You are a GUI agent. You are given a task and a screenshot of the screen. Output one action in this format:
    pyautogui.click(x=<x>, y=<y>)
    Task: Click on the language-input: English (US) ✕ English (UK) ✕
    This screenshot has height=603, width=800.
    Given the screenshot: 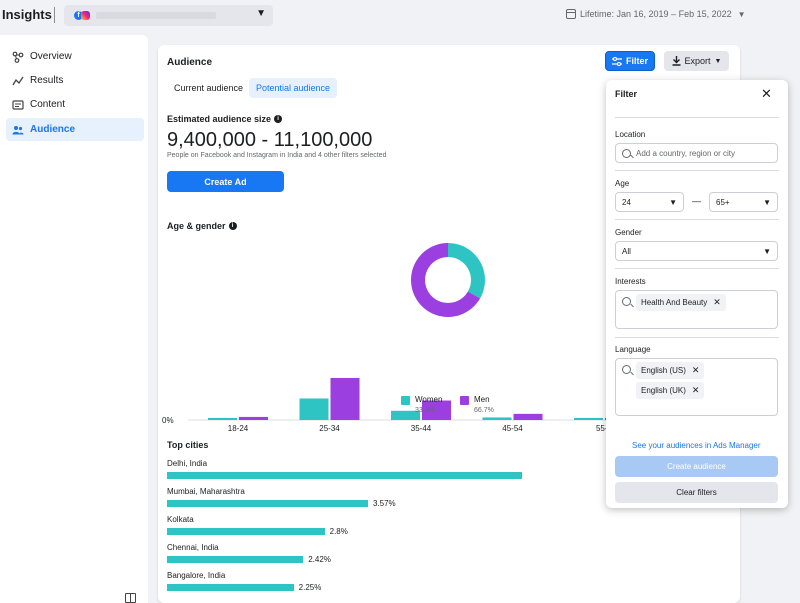 What is the action you would take?
    pyautogui.click(x=696, y=387)
    